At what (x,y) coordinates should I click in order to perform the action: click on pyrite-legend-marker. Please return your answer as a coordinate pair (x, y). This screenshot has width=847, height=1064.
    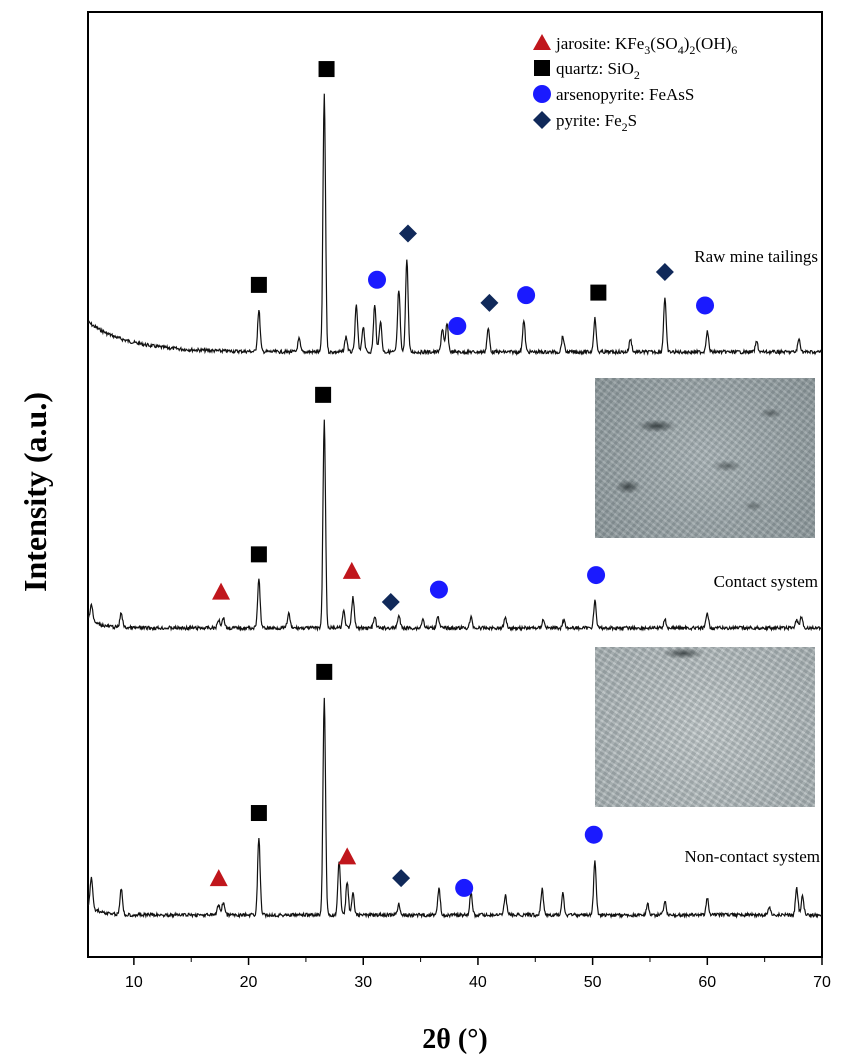
    Looking at the image, I should click on (542, 120).